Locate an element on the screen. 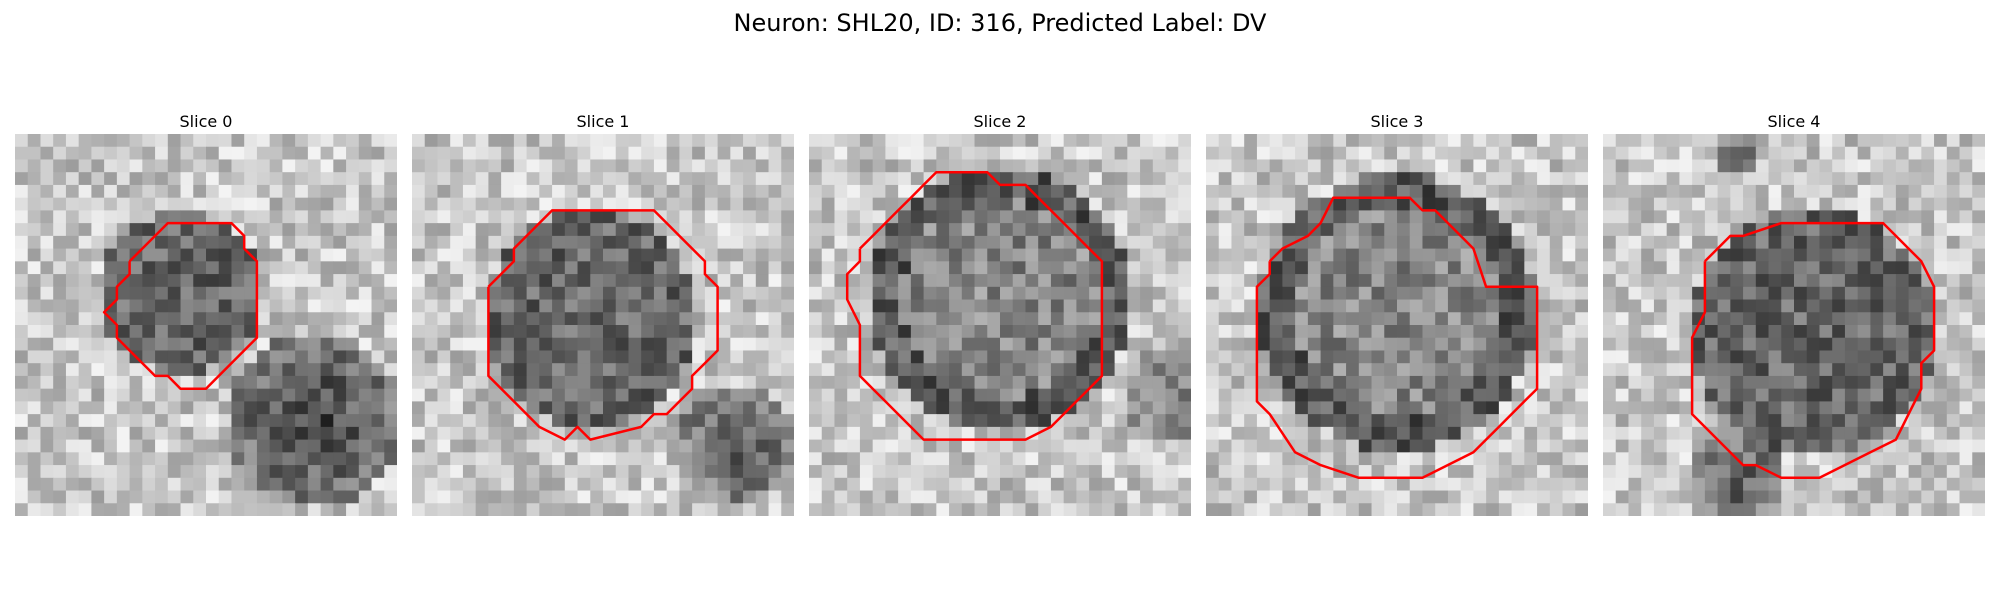 The image size is (2000, 600). slice-panel-2: Slice 2 is located at coordinates (1000, 313).